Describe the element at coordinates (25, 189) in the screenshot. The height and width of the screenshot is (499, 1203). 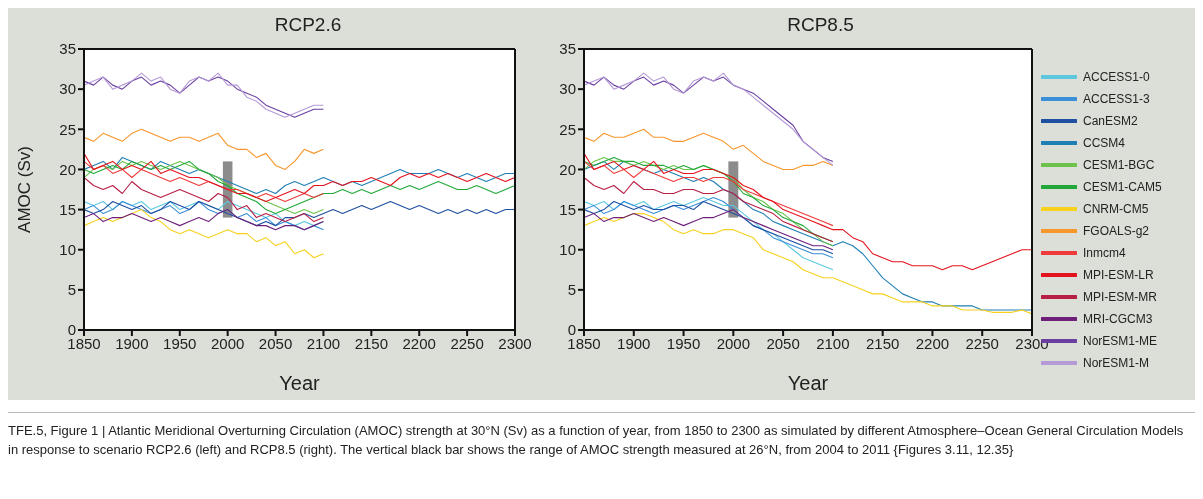
I see `y-axis-title: AMOC (Sv)` at that location.